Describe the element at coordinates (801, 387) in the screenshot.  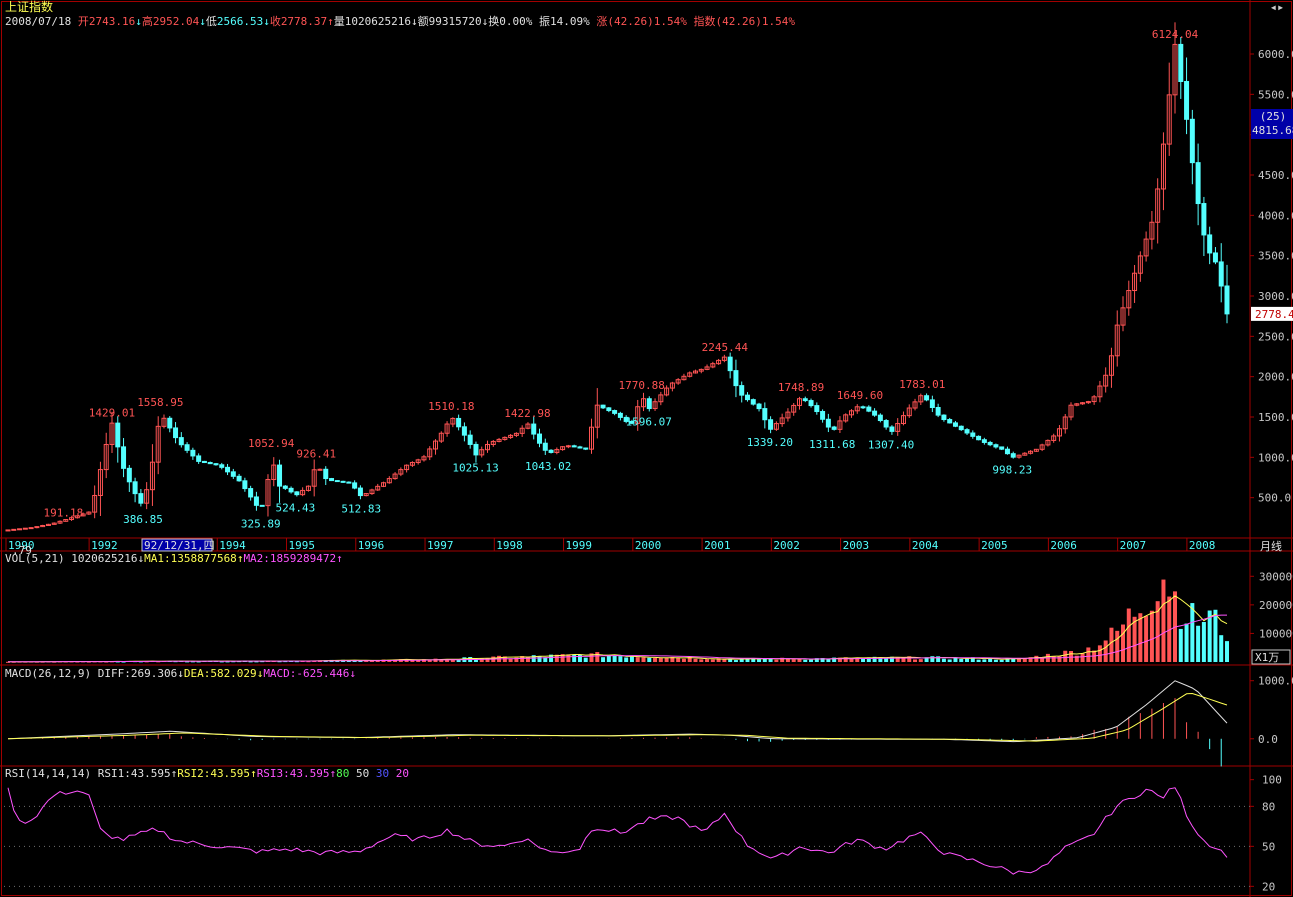
I see `peak-label: 1748.89` at that location.